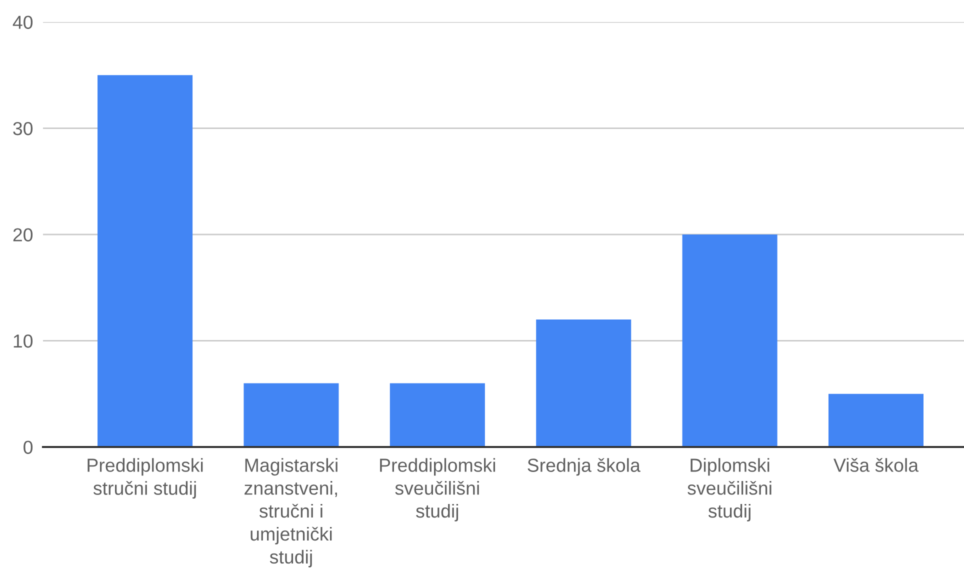 This screenshot has width=964, height=585. I want to click on y-tick-label: 10, so click(23, 341).